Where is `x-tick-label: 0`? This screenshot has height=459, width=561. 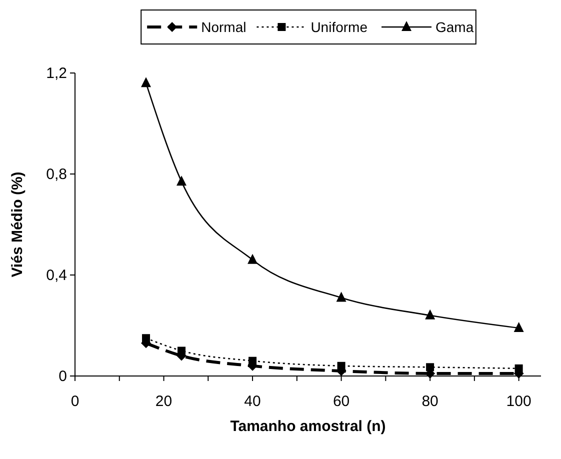
x-tick-label: 0 is located at coordinates (75, 401).